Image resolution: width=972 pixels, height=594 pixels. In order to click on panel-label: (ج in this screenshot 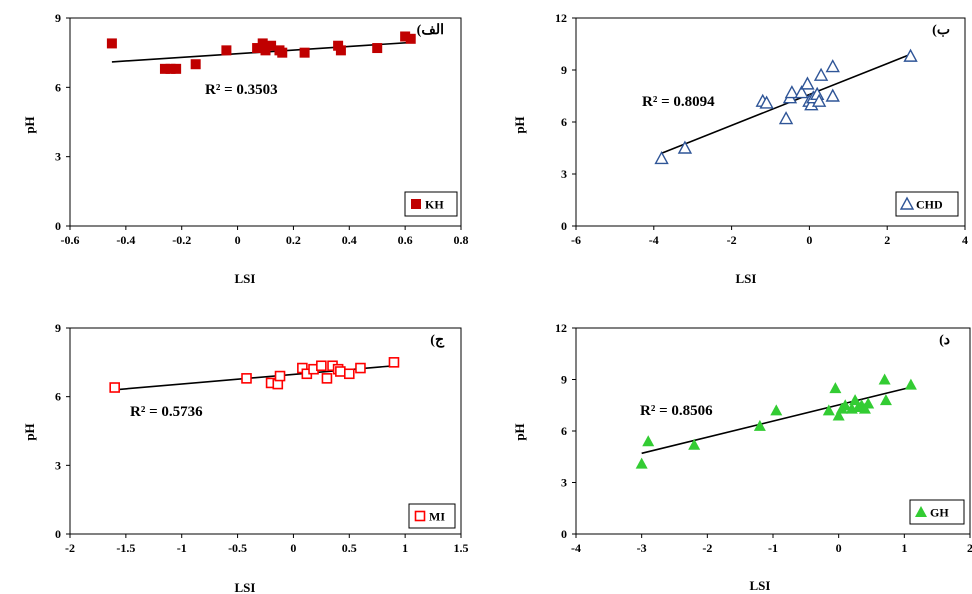, I will do `click(437, 340)`.